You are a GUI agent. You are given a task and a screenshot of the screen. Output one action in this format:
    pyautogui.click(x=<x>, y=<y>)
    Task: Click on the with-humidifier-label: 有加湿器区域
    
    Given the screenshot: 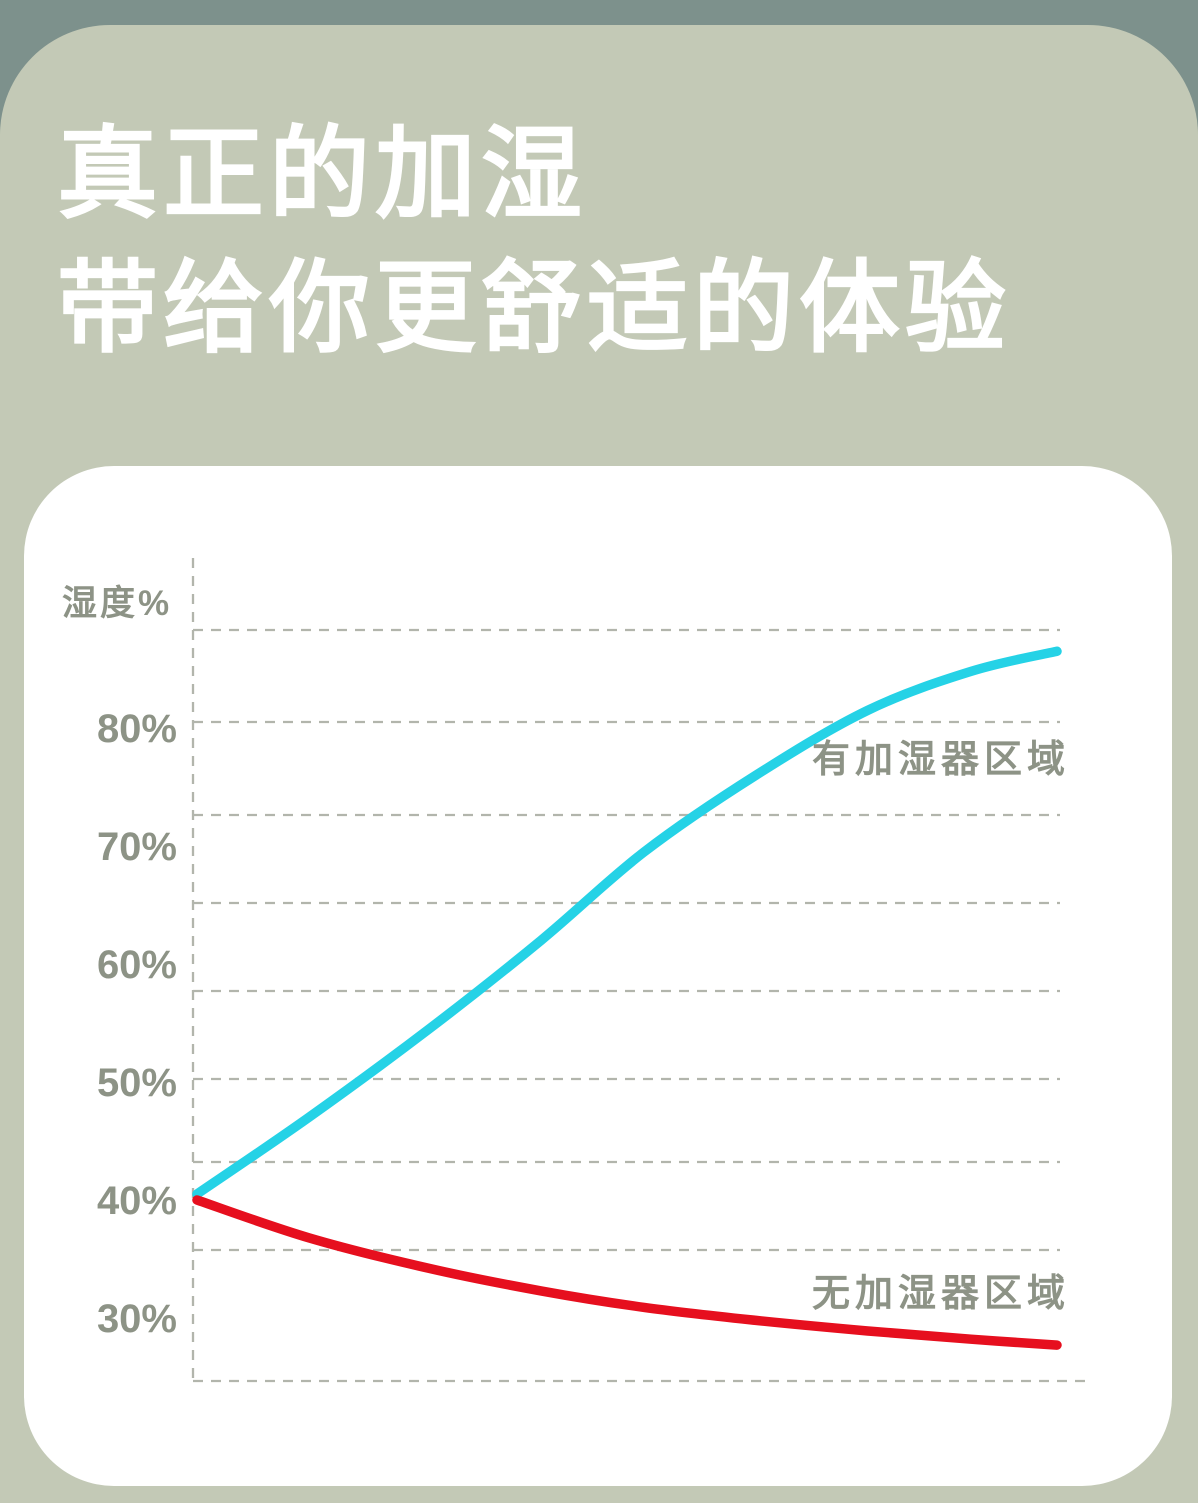 What is the action you would take?
    pyautogui.click(x=941, y=760)
    